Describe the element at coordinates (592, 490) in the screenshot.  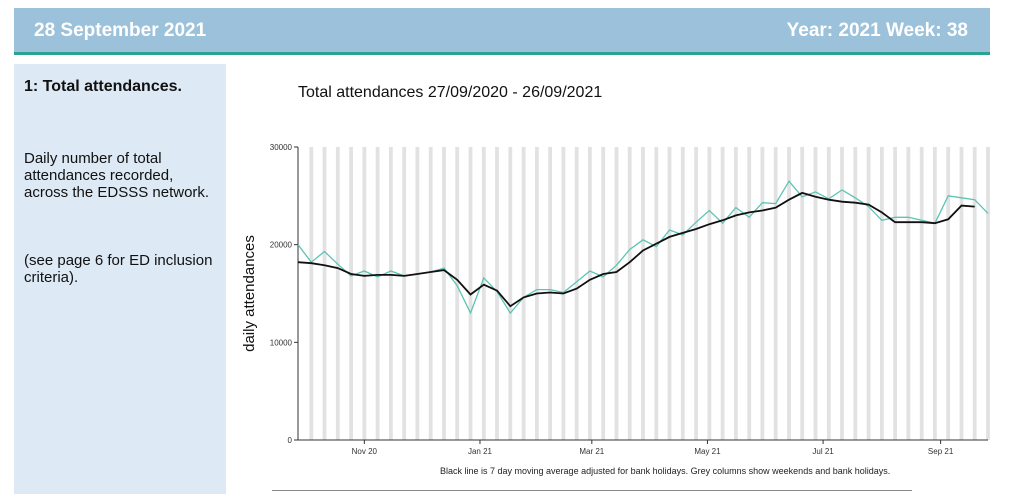
I see `footer-divider` at that location.